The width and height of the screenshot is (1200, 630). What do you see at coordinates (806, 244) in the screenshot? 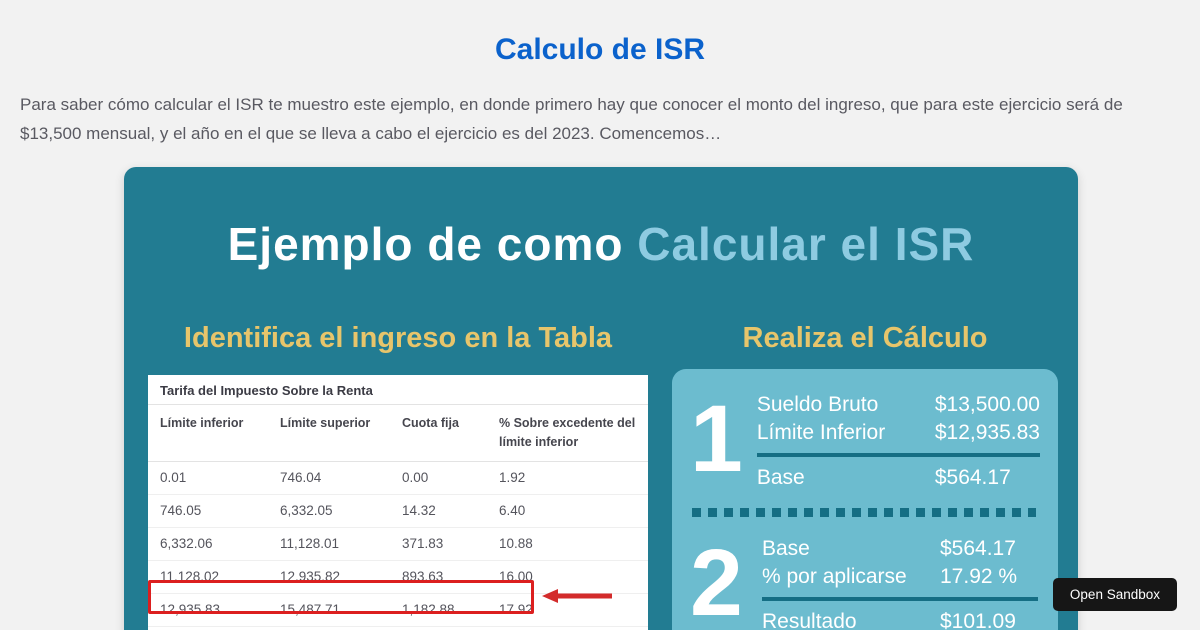
I see `infographic-heading-accent: Calcular el ISR` at bounding box center [806, 244].